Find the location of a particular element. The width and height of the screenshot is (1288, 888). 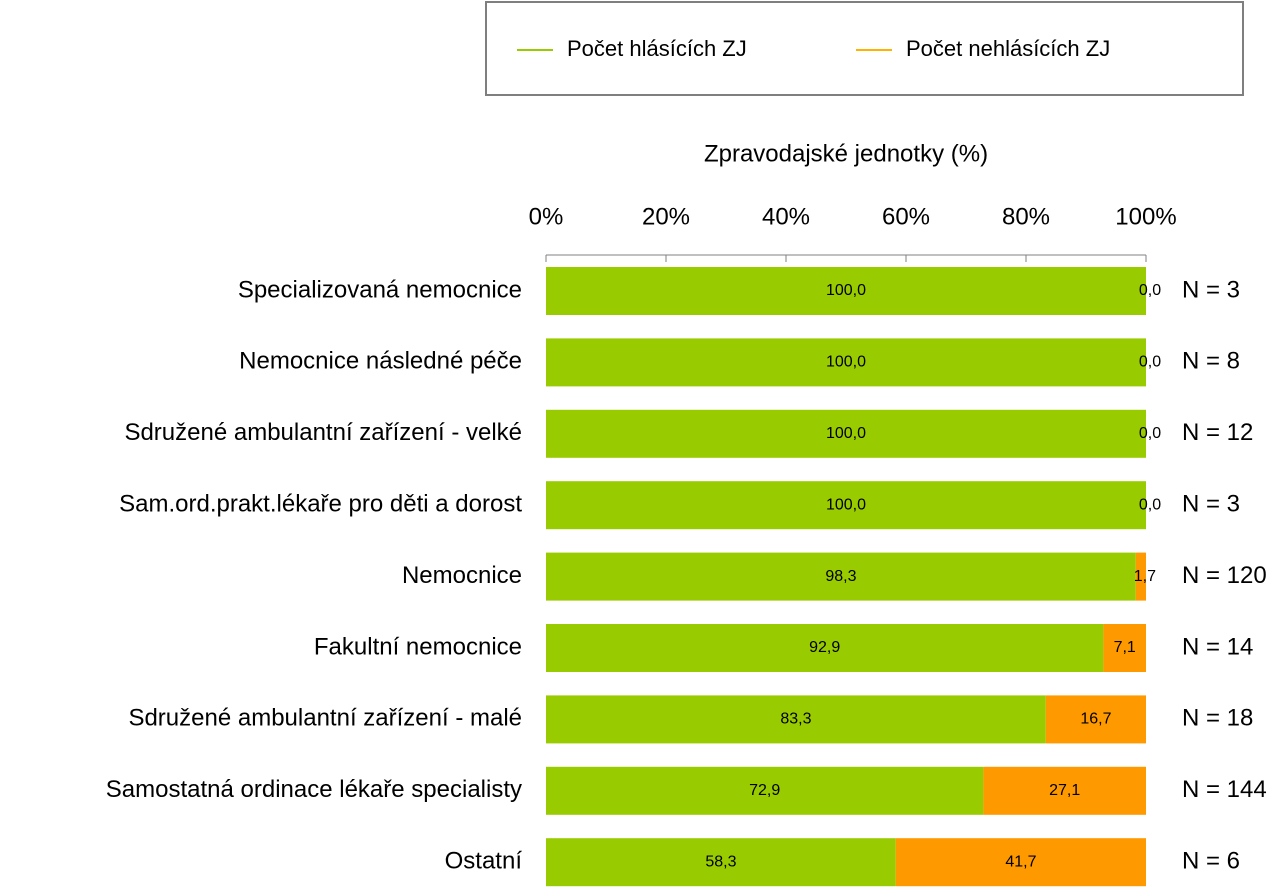

value-label: 58,3 is located at coordinates (720, 861).